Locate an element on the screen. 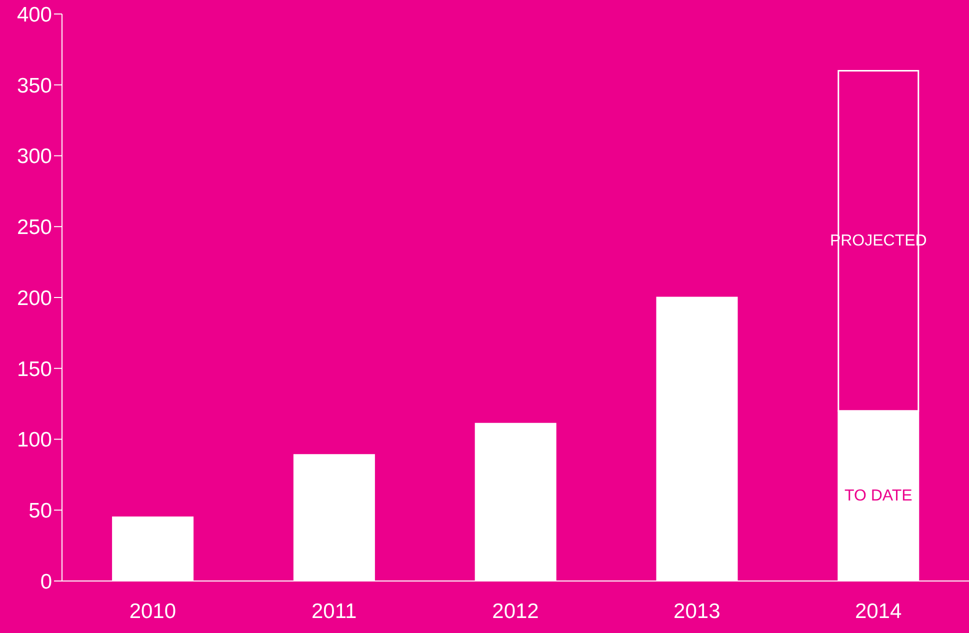 This screenshot has height=633, width=969. y-tick-label: 150 is located at coordinates (34, 369).